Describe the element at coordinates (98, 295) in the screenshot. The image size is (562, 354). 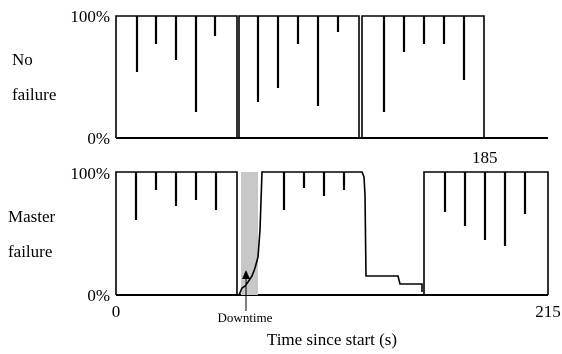
I see `y-tick-bot-0: 0%` at that location.